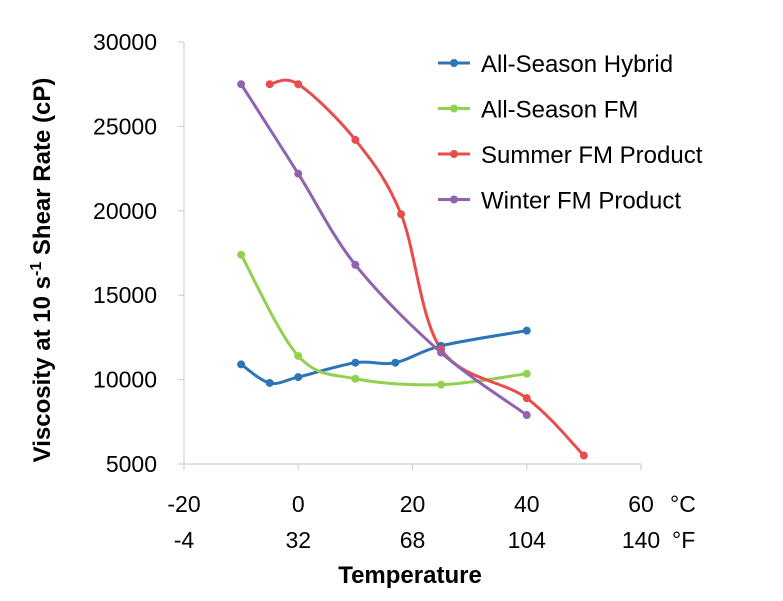 This screenshot has width=783, height=601. Describe the element at coordinates (683, 504) in the screenshot. I see `x-unit-celsius: °C` at that location.